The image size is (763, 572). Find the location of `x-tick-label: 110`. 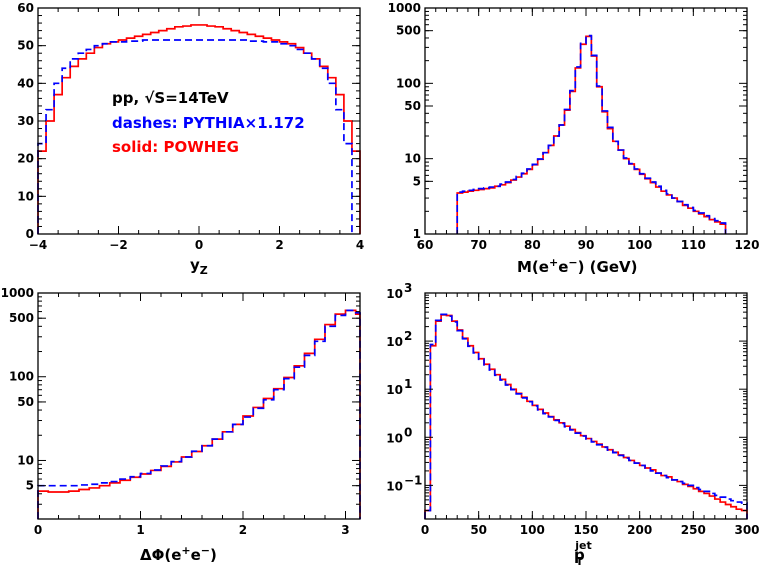

x-tick-label: 110 is located at coordinates (693, 245).